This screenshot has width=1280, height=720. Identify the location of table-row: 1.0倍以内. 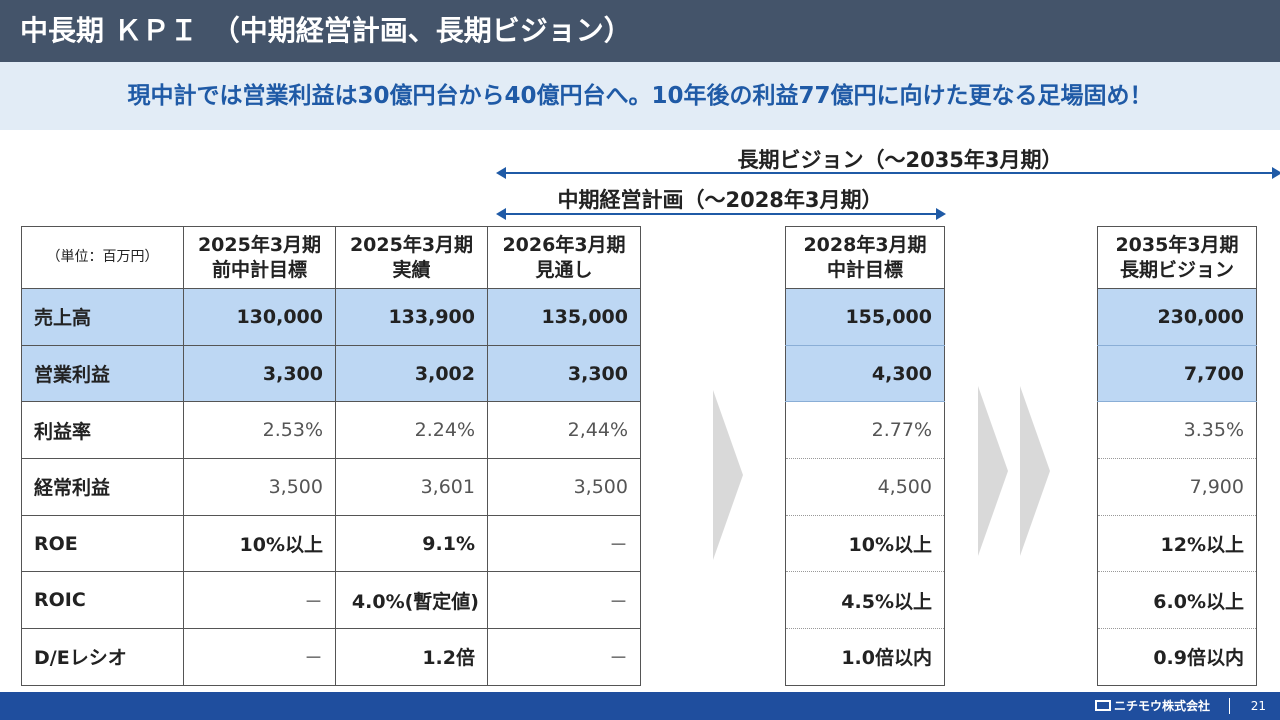
(865, 657).